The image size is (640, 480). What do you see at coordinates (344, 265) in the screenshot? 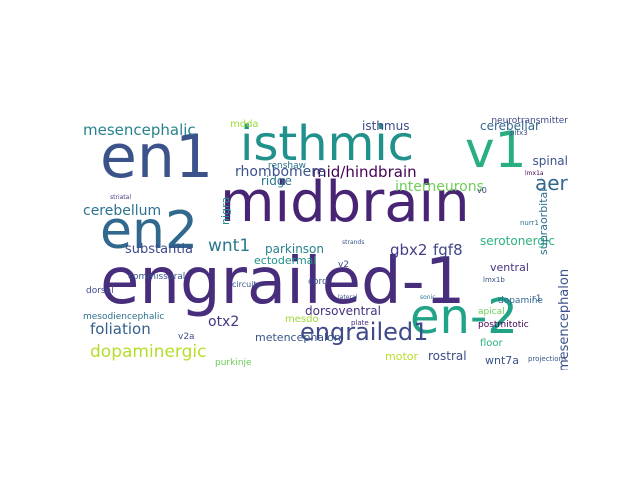
I see `cloud-word: v2` at bounding box center [344, 265].